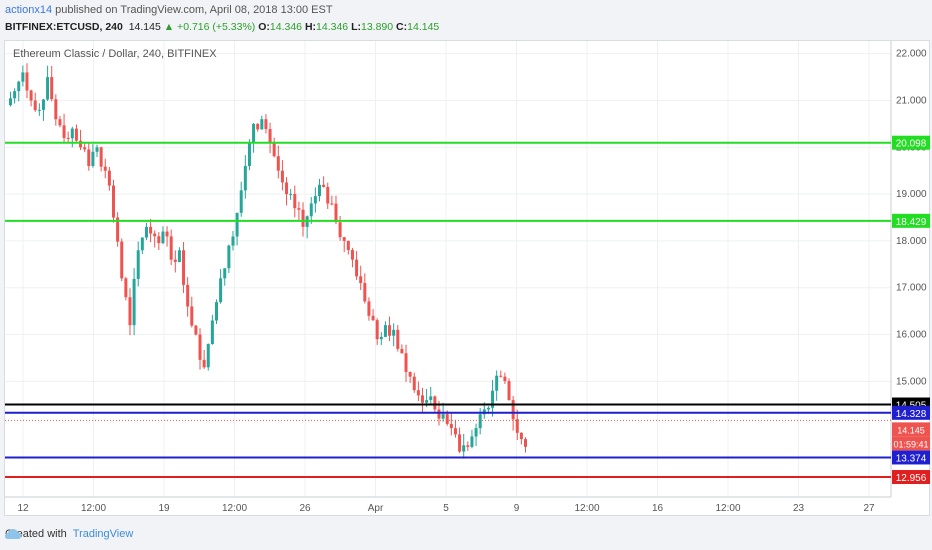 The height and width of the screenshot is (550, 932). I want to click on y-tick-label: 19.000, so click(911, 194).